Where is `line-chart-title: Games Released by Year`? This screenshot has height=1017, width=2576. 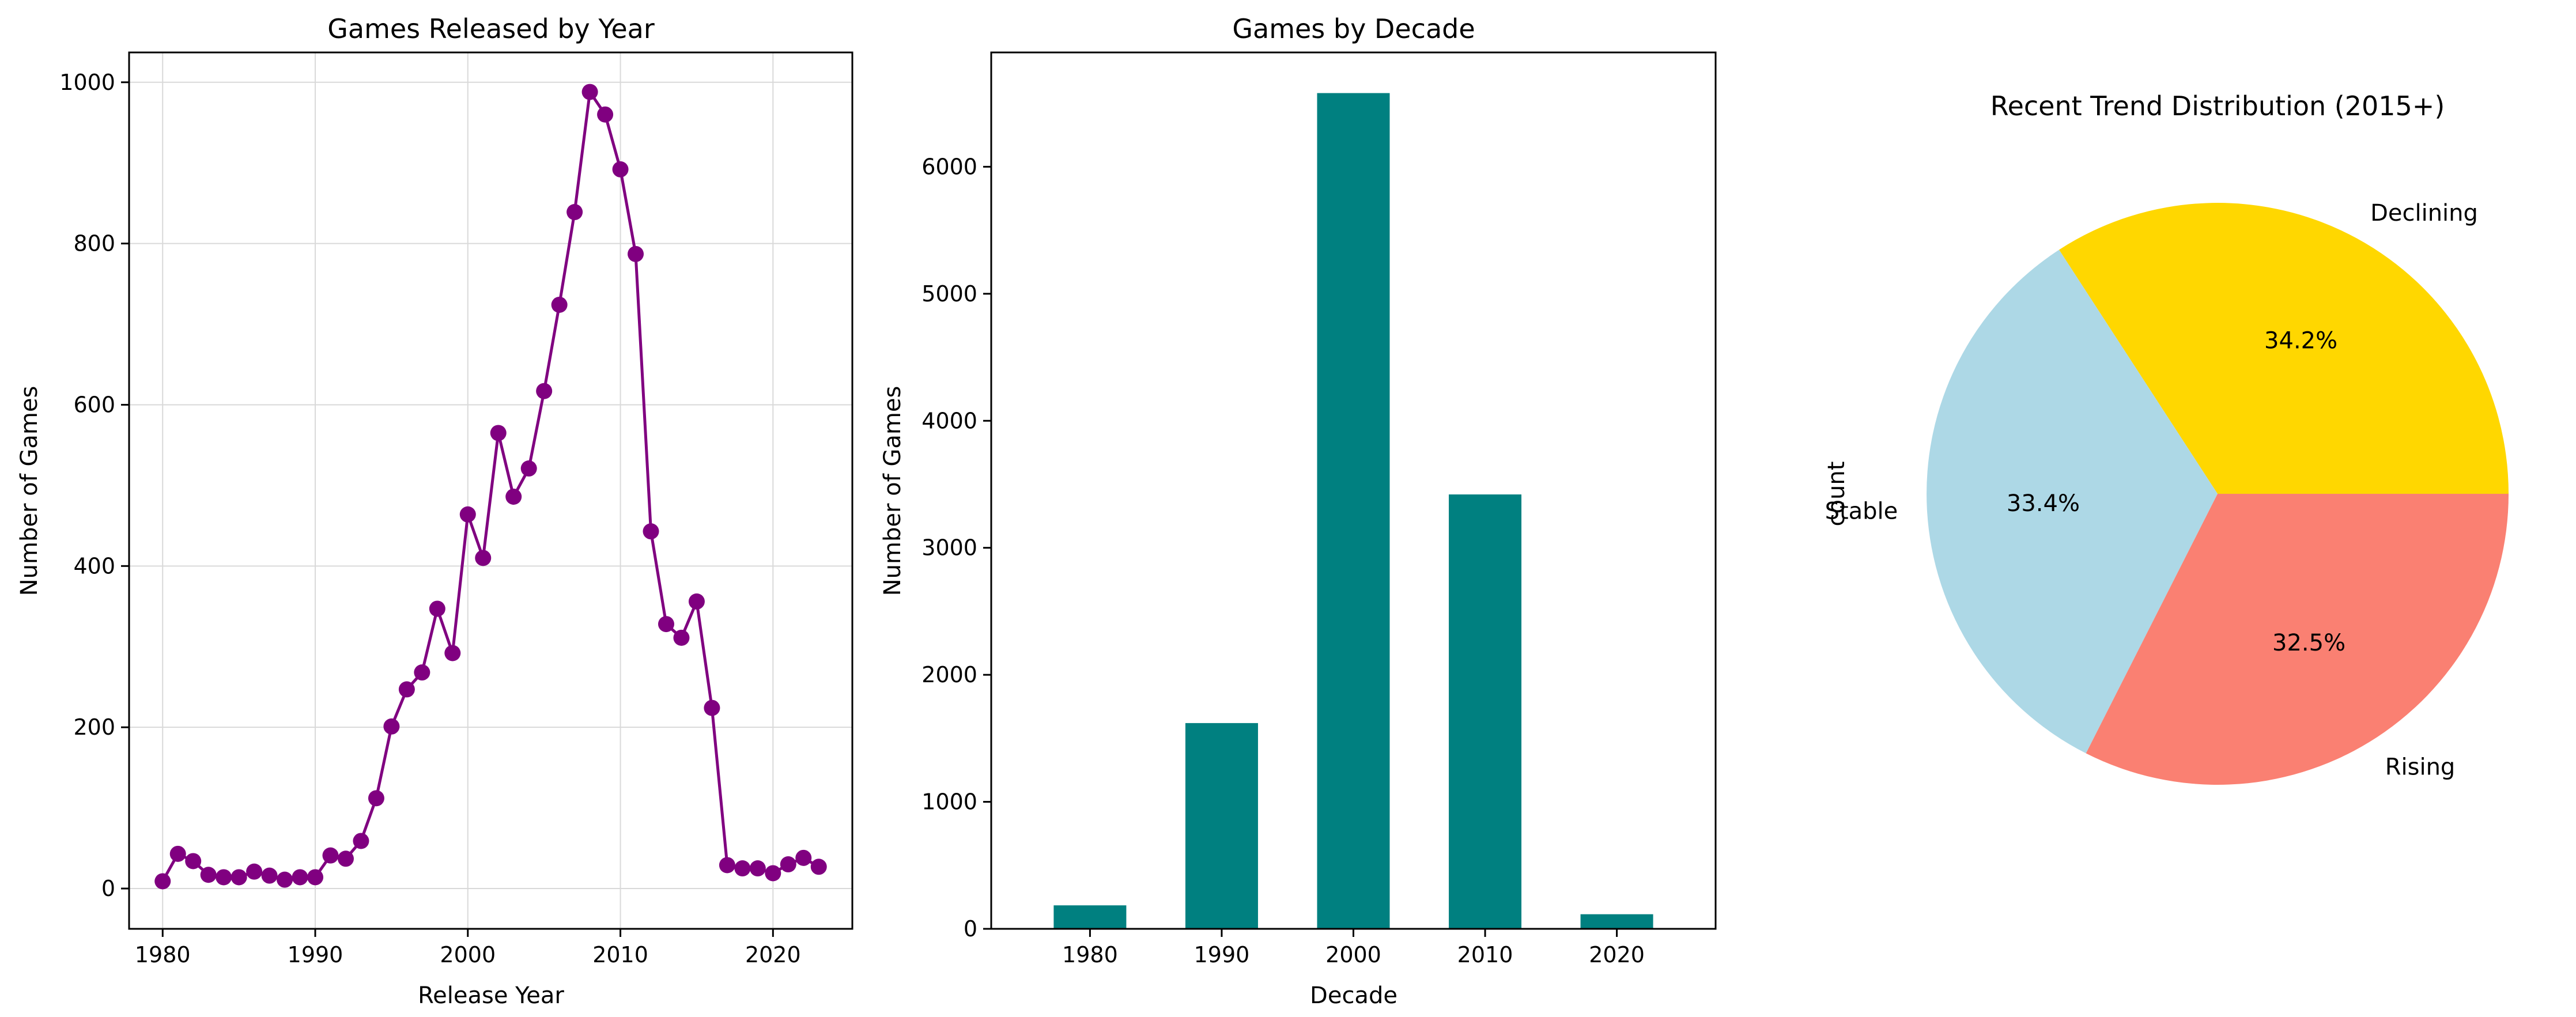 line-chart-title: Games Released by Year is located at coordinates (491, 28).